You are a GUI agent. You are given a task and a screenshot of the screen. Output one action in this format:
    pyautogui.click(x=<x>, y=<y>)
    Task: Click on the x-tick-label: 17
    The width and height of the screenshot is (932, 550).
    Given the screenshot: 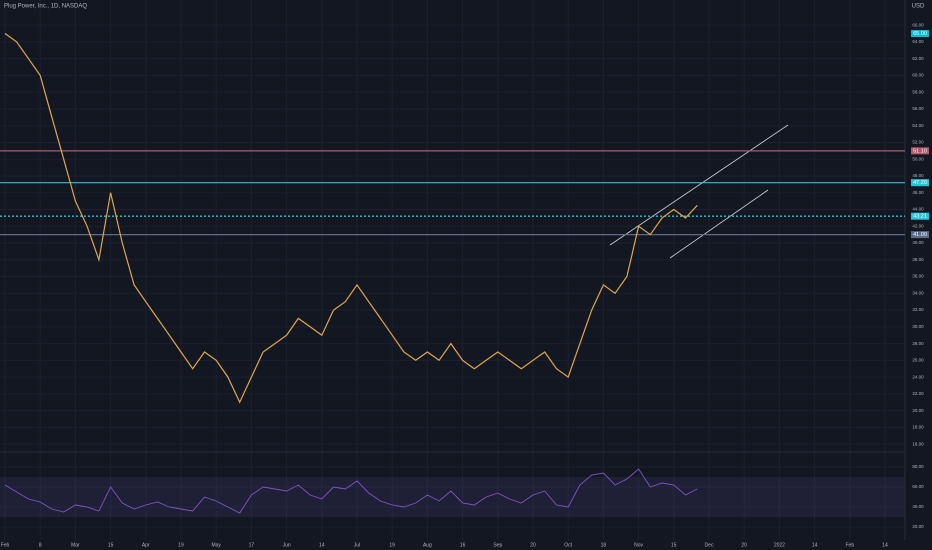 What is the action you would take?
    pyautogui.click(x=252, y=545)
    